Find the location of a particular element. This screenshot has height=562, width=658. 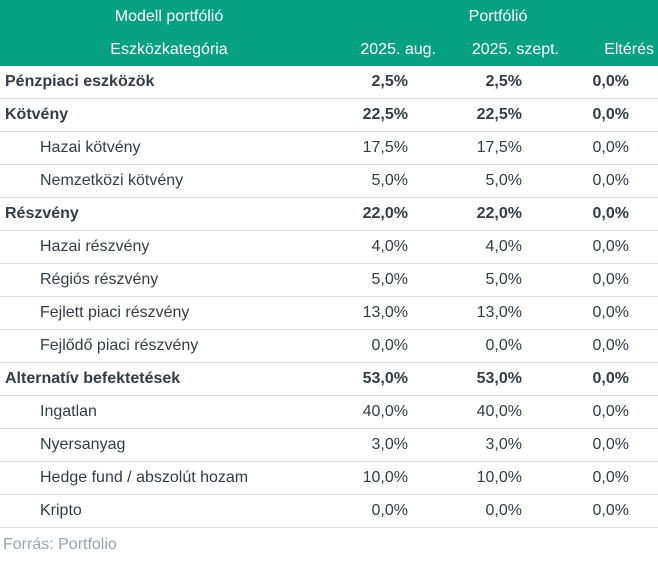

row-label: Ingatlan is located at coordinates (68, 411).